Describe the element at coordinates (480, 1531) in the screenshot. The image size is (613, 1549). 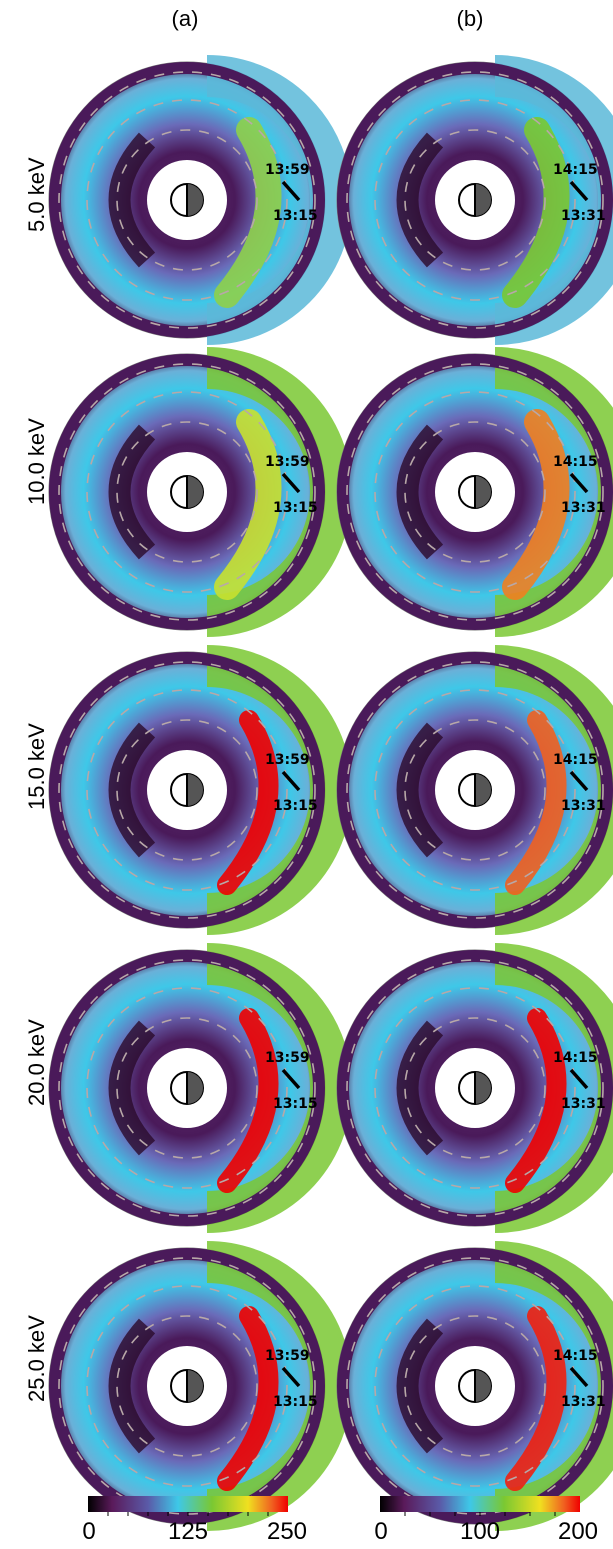
I see `colorbar-b-tick-1: 100` at that location.